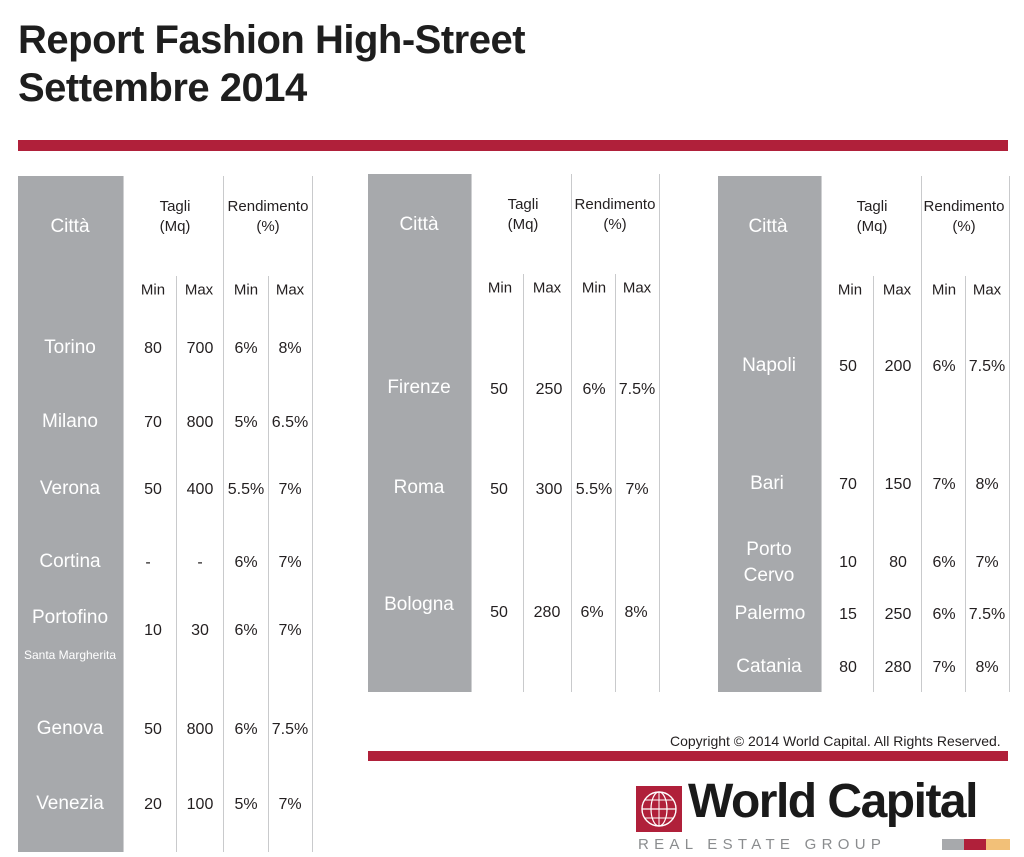  Describe the element at coordinates (70, 421) in the screenshot. I see `row-city: Milano` at that location.